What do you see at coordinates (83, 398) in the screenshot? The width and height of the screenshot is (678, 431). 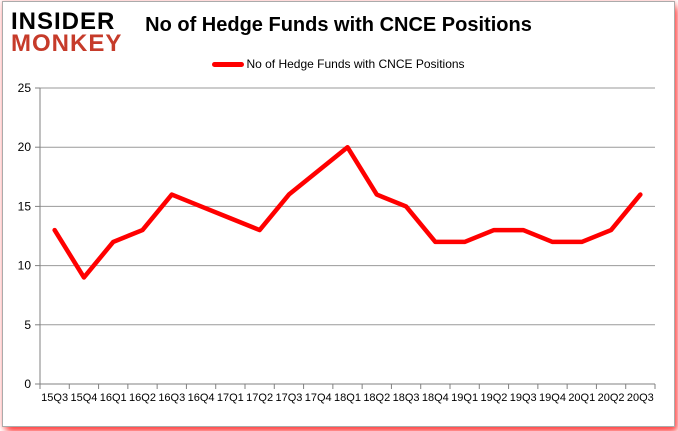 I see `x-axis-tick-label: 15Q4` at bounding box center [83, 398].